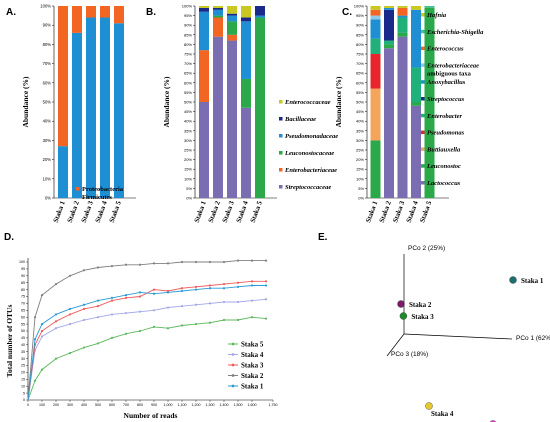 This screenshot has height=422, width=550. Describe the element at coordinates (443, 149) in the screenshot. I see `legend-label: Buttiauxella` at that location.